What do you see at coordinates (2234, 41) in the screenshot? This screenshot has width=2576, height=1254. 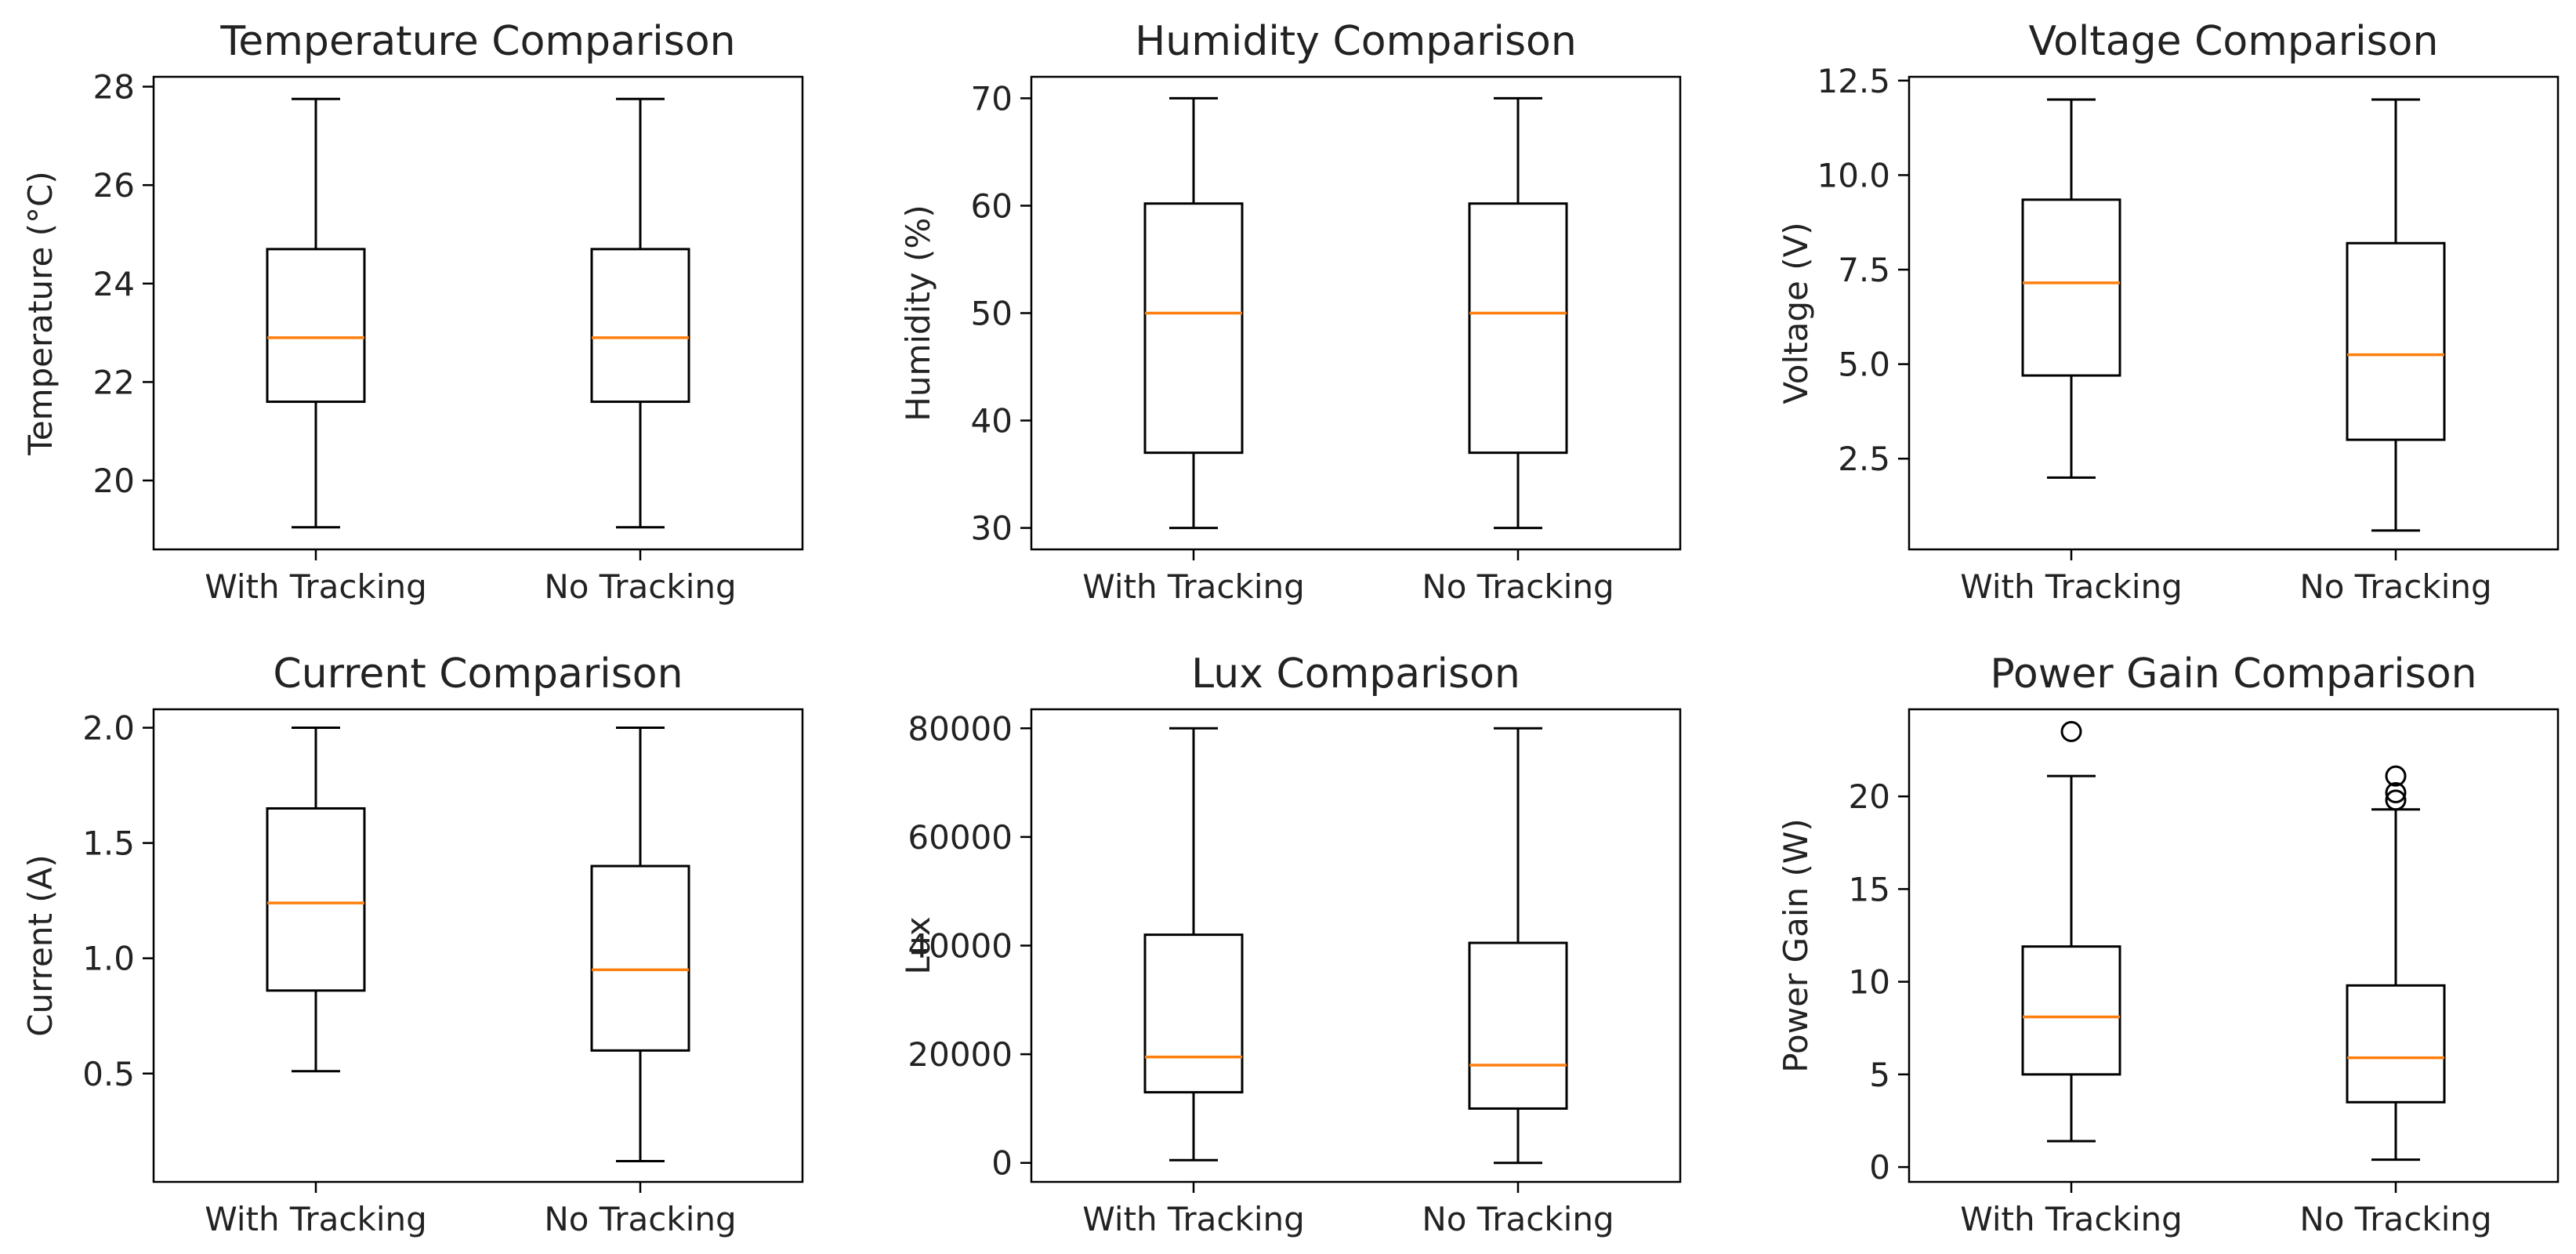 I see `chart-title: Voltage Comparison` at bounding box center [2234, 41].